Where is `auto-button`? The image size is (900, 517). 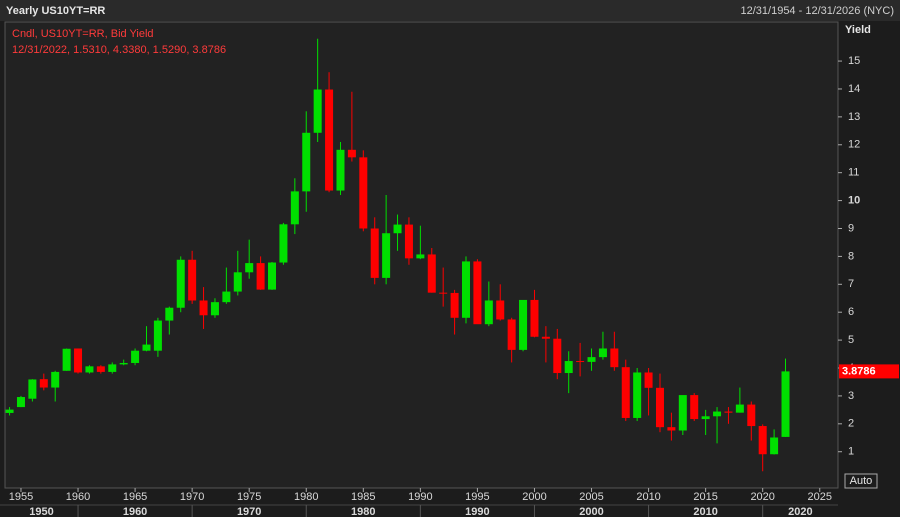
auto-button is located at coordinates (861, 481).